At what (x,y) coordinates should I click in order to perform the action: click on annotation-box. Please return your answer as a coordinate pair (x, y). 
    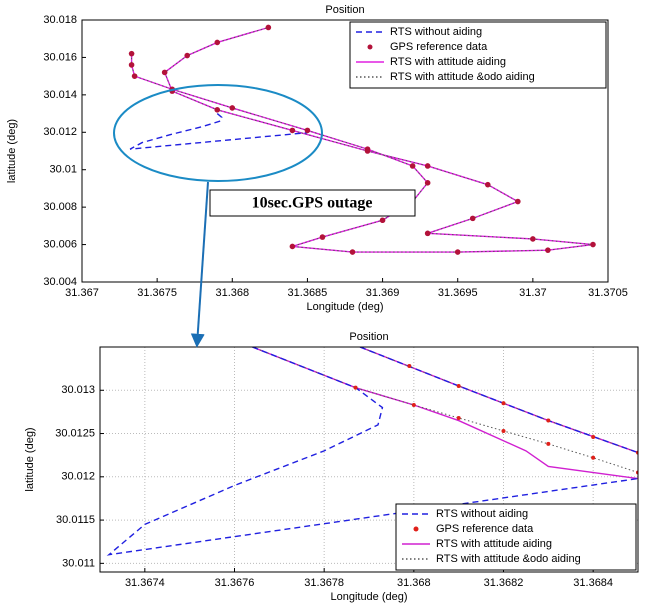
    Looking at the image, I should click on (312, 203).